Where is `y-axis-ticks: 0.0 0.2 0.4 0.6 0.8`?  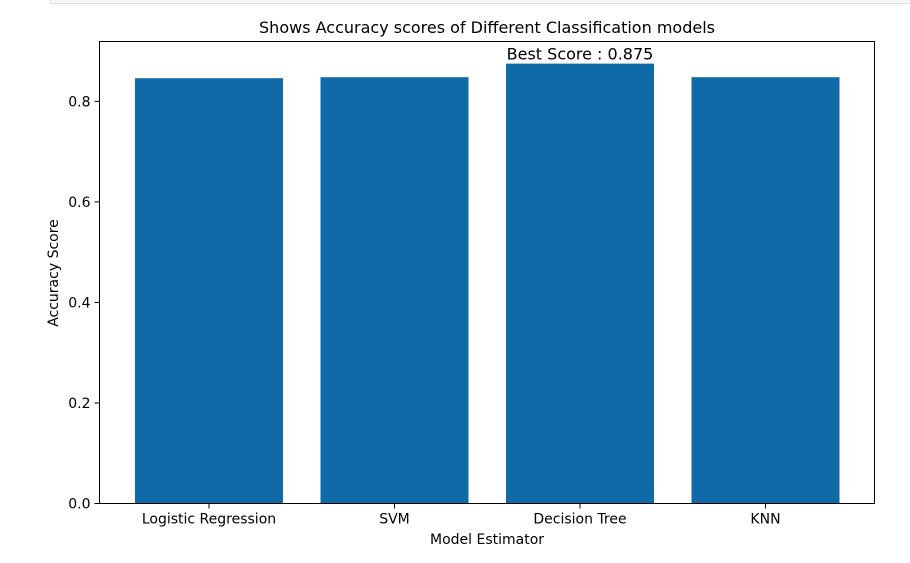
y-axis-ticks: 0.0 0.2 0.4 0.6 0.8 is located at coordinates (84, 303).